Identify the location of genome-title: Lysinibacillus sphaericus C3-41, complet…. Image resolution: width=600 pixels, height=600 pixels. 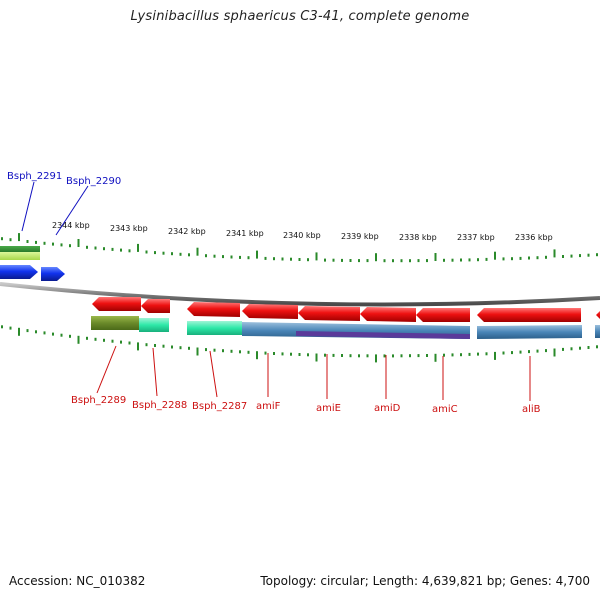
(300, 16).